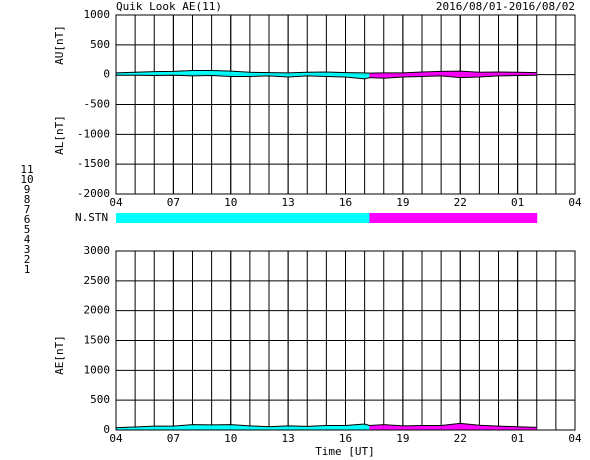  Describe the element at coordinates (27, 199) in the screenshot. I see `station-legend-label: 8` at that location.